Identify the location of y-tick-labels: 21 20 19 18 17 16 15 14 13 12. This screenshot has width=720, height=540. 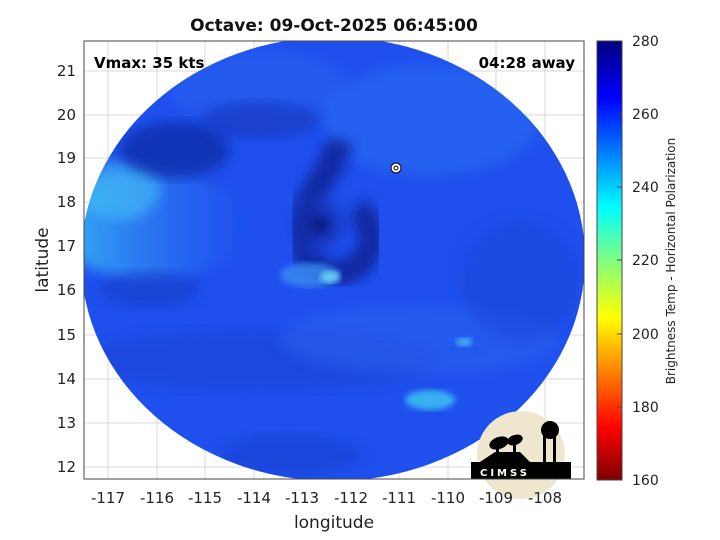
(66, 269).